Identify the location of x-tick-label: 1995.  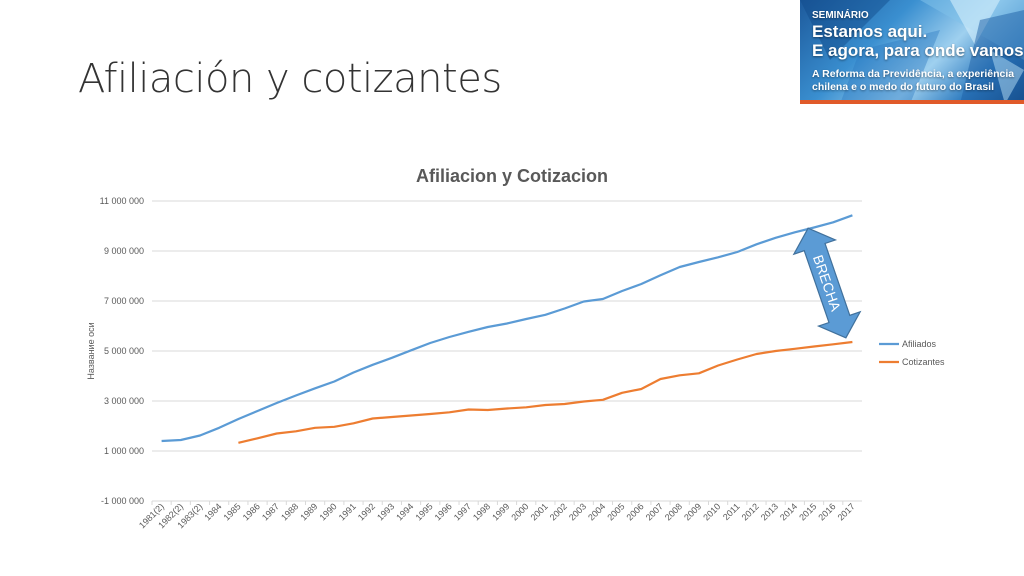
(423, 511).